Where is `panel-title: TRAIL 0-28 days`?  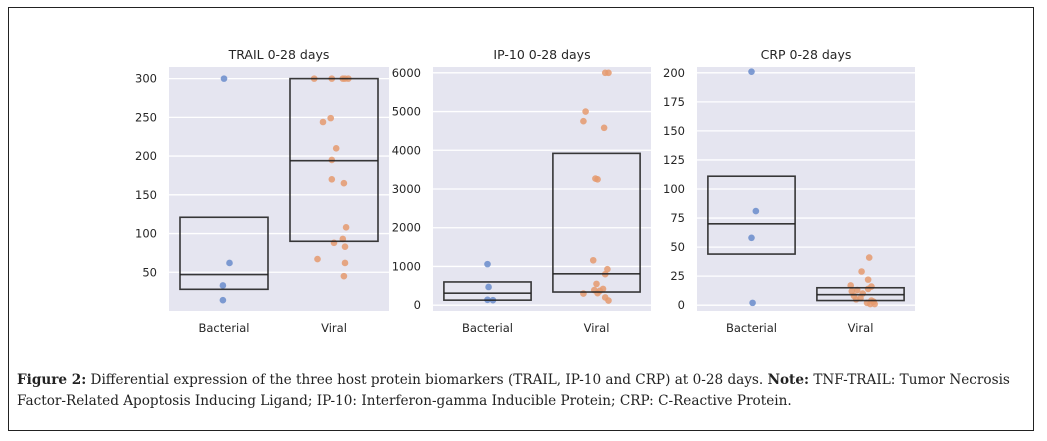
panel-title: TRAIL 0-28 days is located at coordinates (279, 54).